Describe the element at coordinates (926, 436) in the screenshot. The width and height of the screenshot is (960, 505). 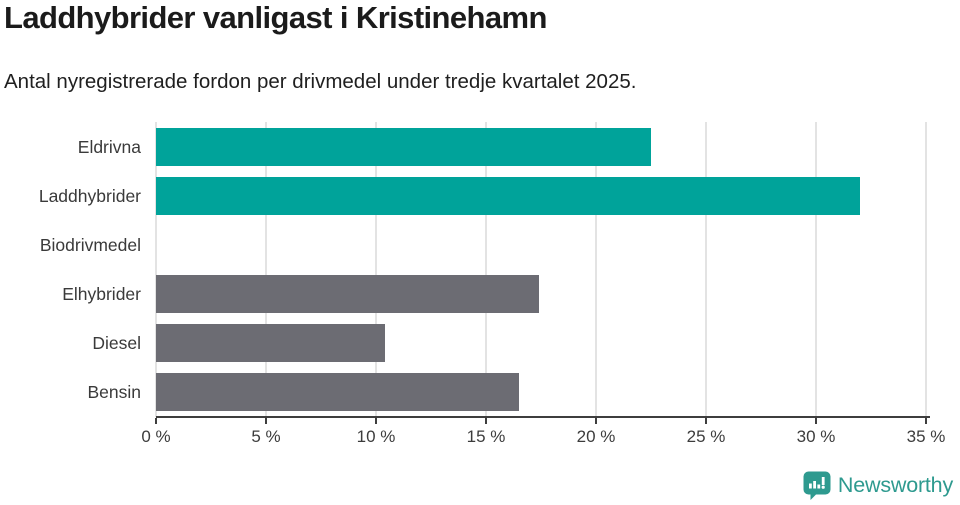
I see `axis-tick-label: 35 %` at that location.